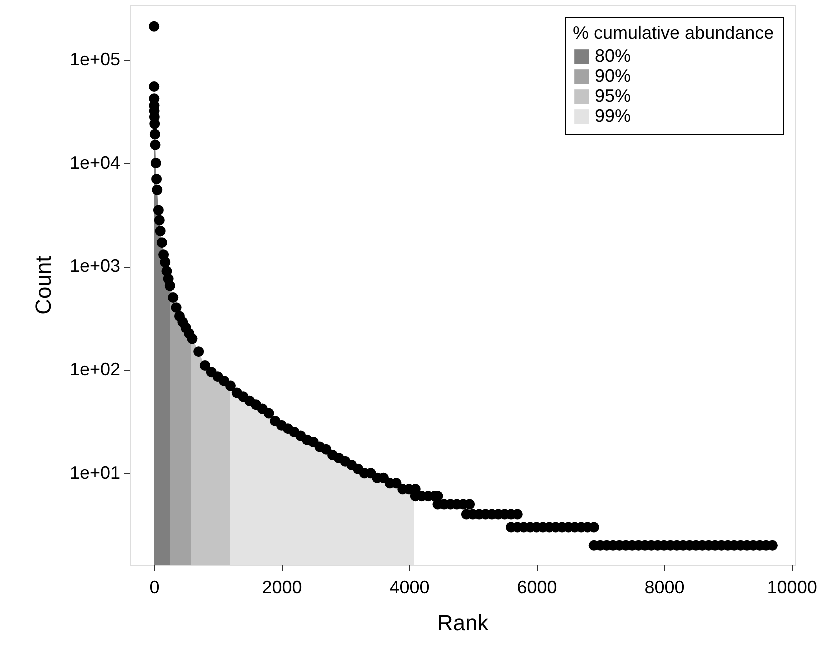 Image resolution: width=827 pixels, height=651 pixels. What do you see at coordinates (664, 588) in the screenshot?
I see `x-tick-label: 8000` at bounding box center [664, 588].